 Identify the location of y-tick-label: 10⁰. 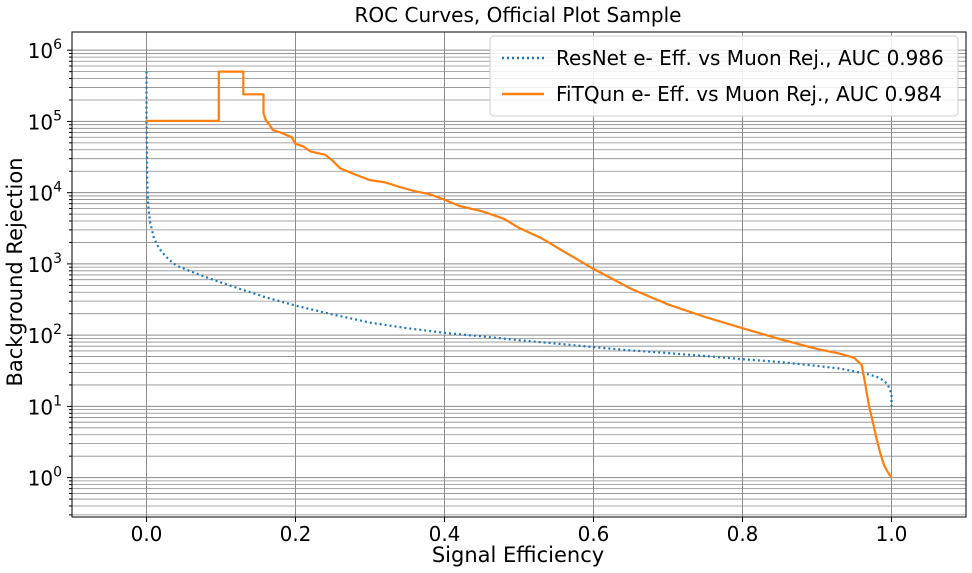
(45, 478).